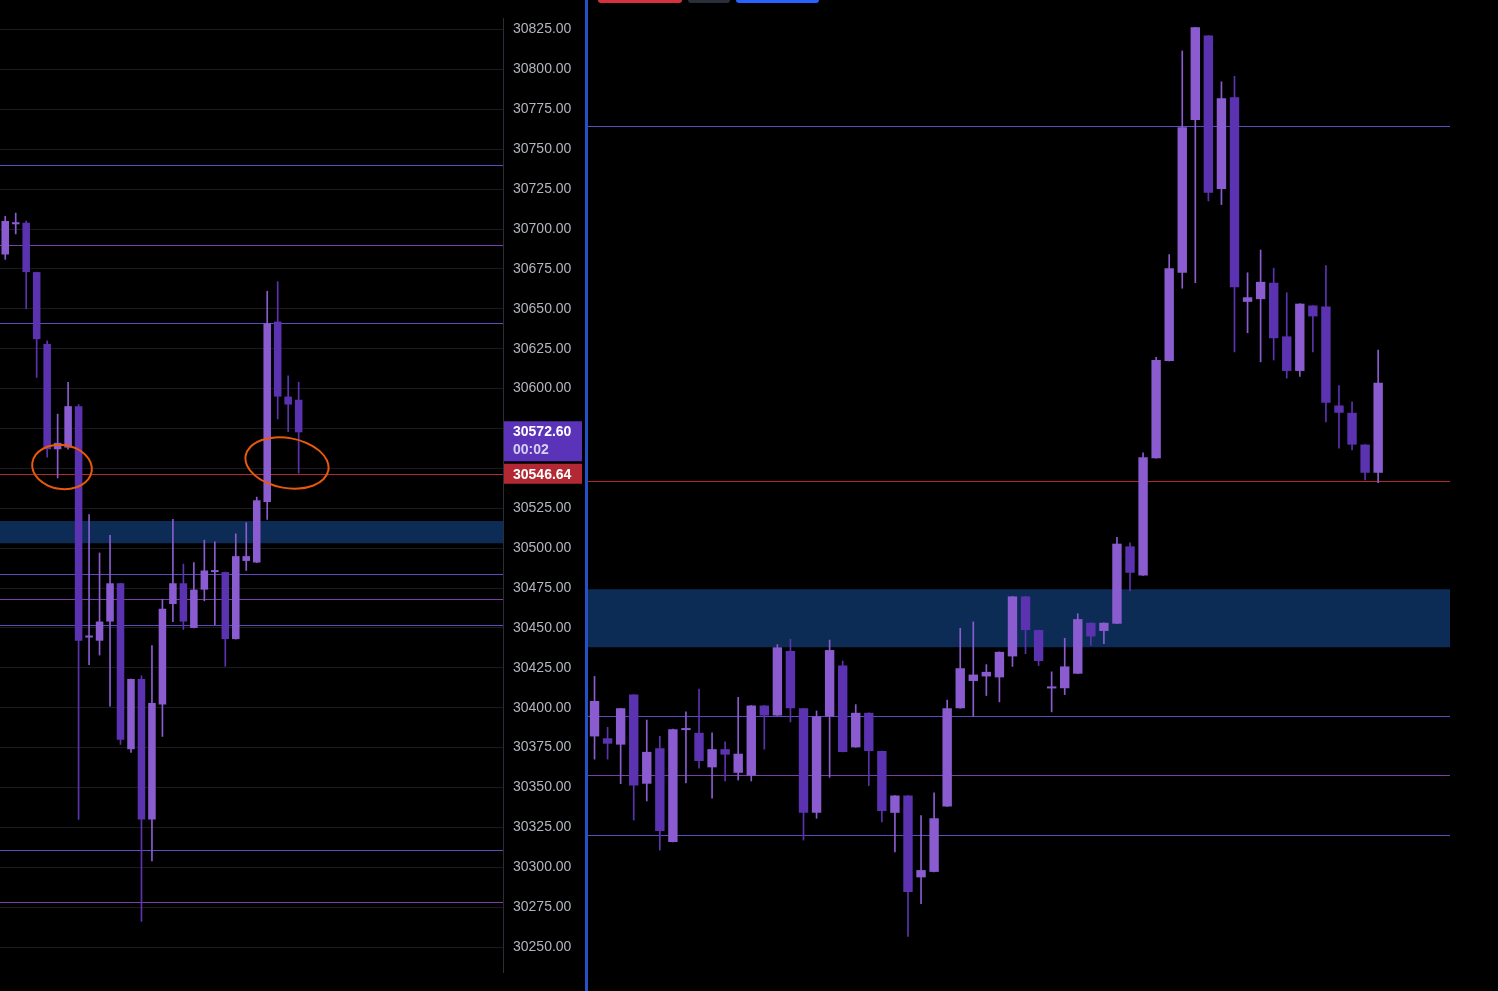 The image size is (1498, 991). I want to click on y-tick-label: 30525.00, so click(542, 507).